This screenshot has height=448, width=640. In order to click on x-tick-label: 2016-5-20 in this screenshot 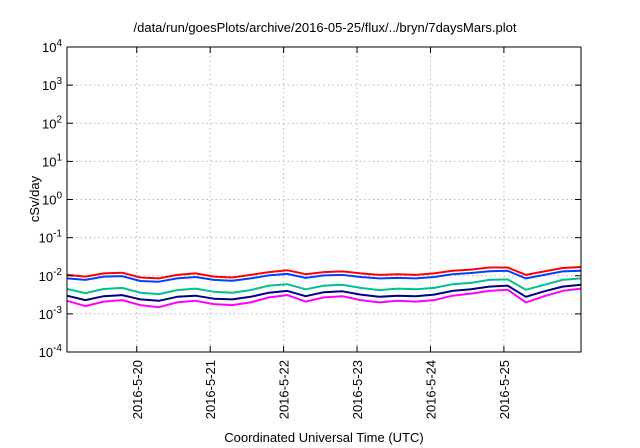, I will do `click(137, 389)`.